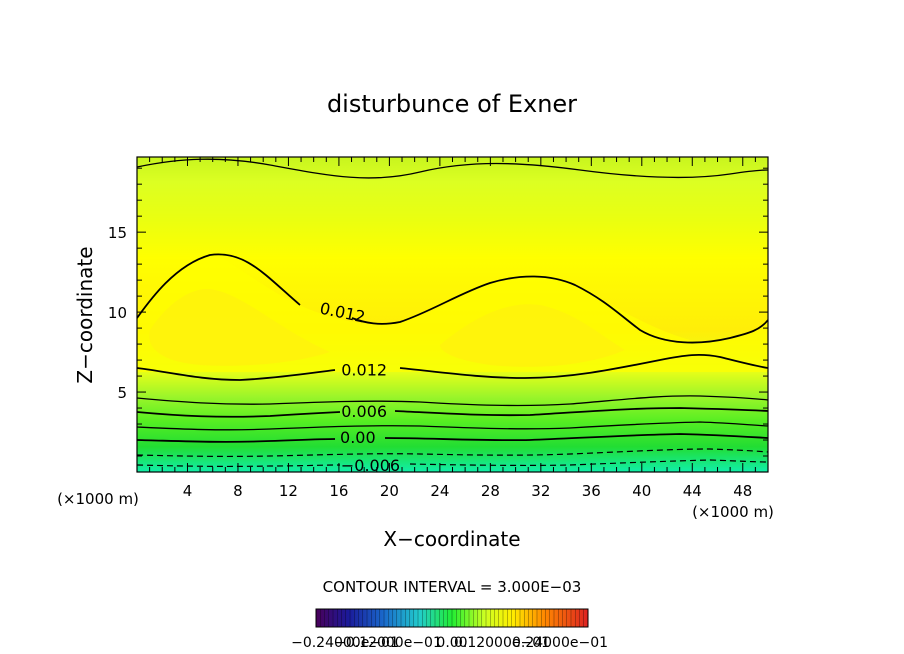  What do you see at coordinates (452, 587) in the screenshot?
I see `contour-interval-text: CONTOUR INTERVAL = 3.000E−03` at bounding box center [452, 587].